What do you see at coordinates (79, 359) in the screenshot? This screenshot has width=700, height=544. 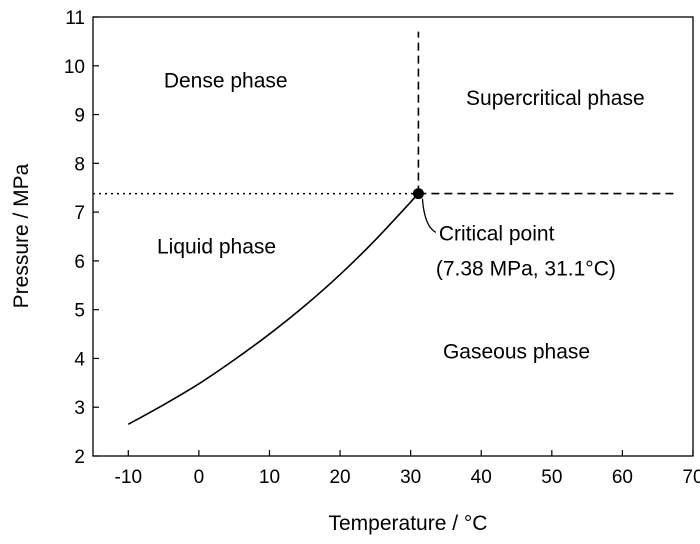 I see `y-tick-label: 4` at bounding box center [79, 359].